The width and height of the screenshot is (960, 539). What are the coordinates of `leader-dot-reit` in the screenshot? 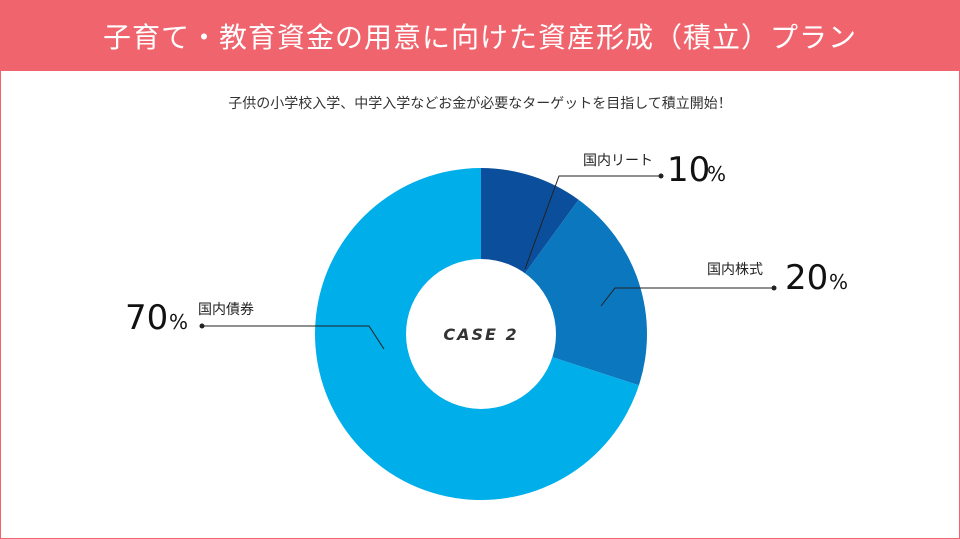 It's located at (661, 176).